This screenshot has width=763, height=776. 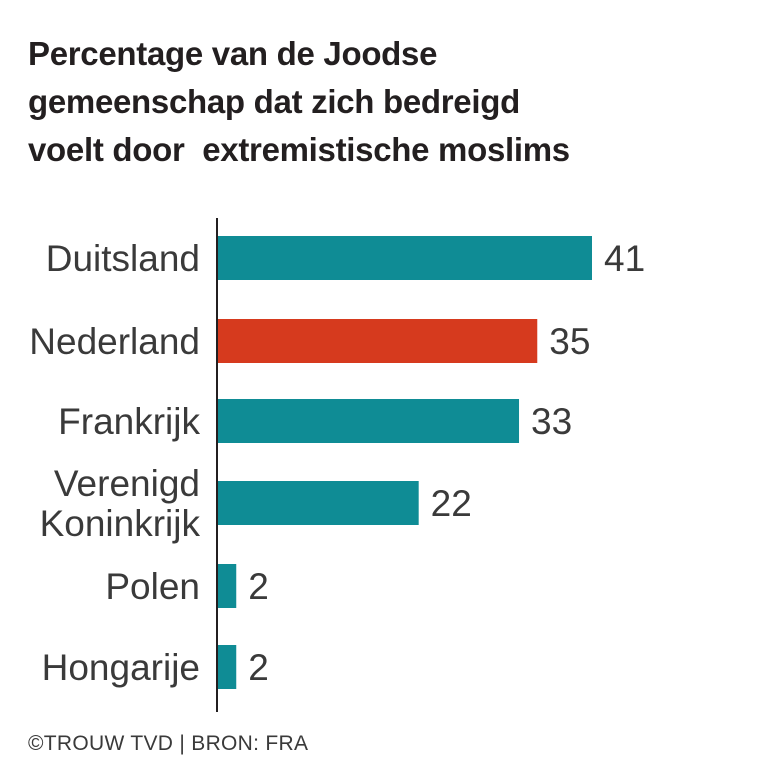 I want to click on title-line-2: gemeenschap dat zich bedreigd, so click(x=274, y=101).